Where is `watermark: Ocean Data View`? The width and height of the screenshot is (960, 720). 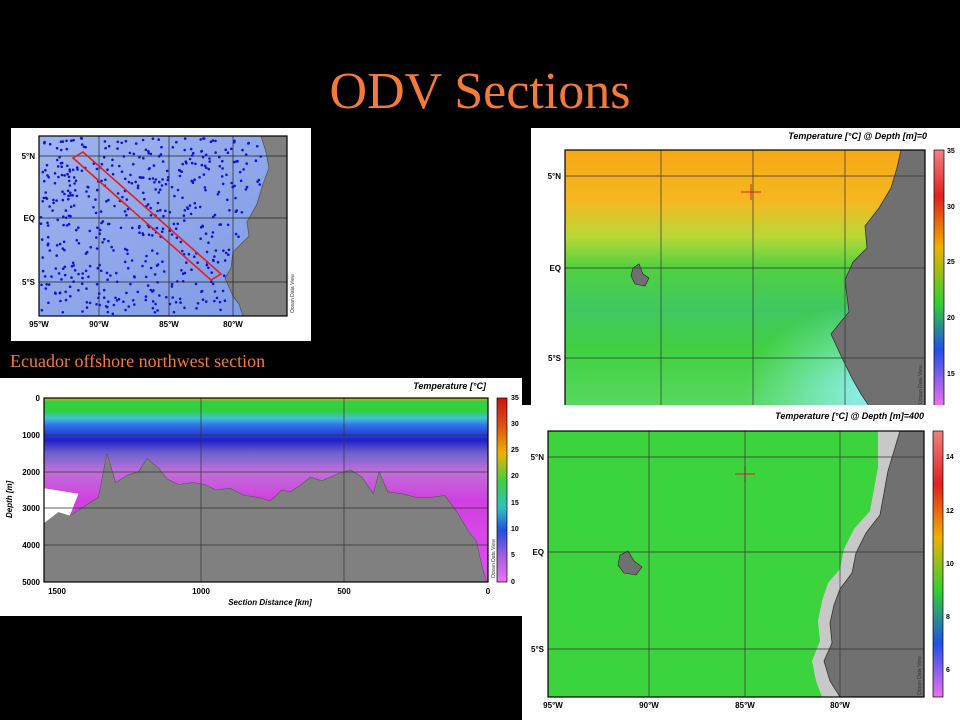
watermark: Ocean Data View is located at coordinates (494, 558).